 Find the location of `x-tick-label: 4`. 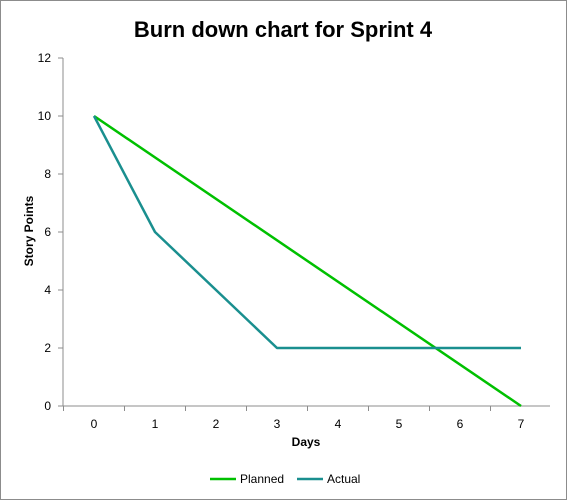

x-tick-label: 4 is located at coordinates (338, 424).